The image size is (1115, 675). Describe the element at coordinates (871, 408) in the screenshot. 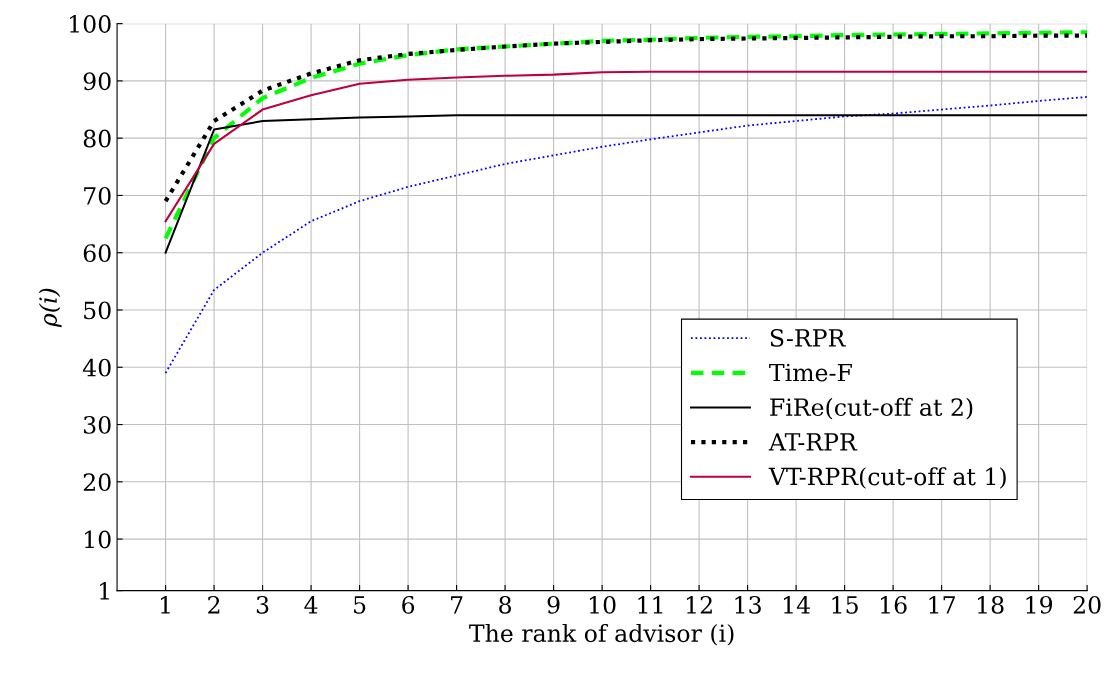

I see `legend-label: FiRe(cut-off at 2)` at that location.